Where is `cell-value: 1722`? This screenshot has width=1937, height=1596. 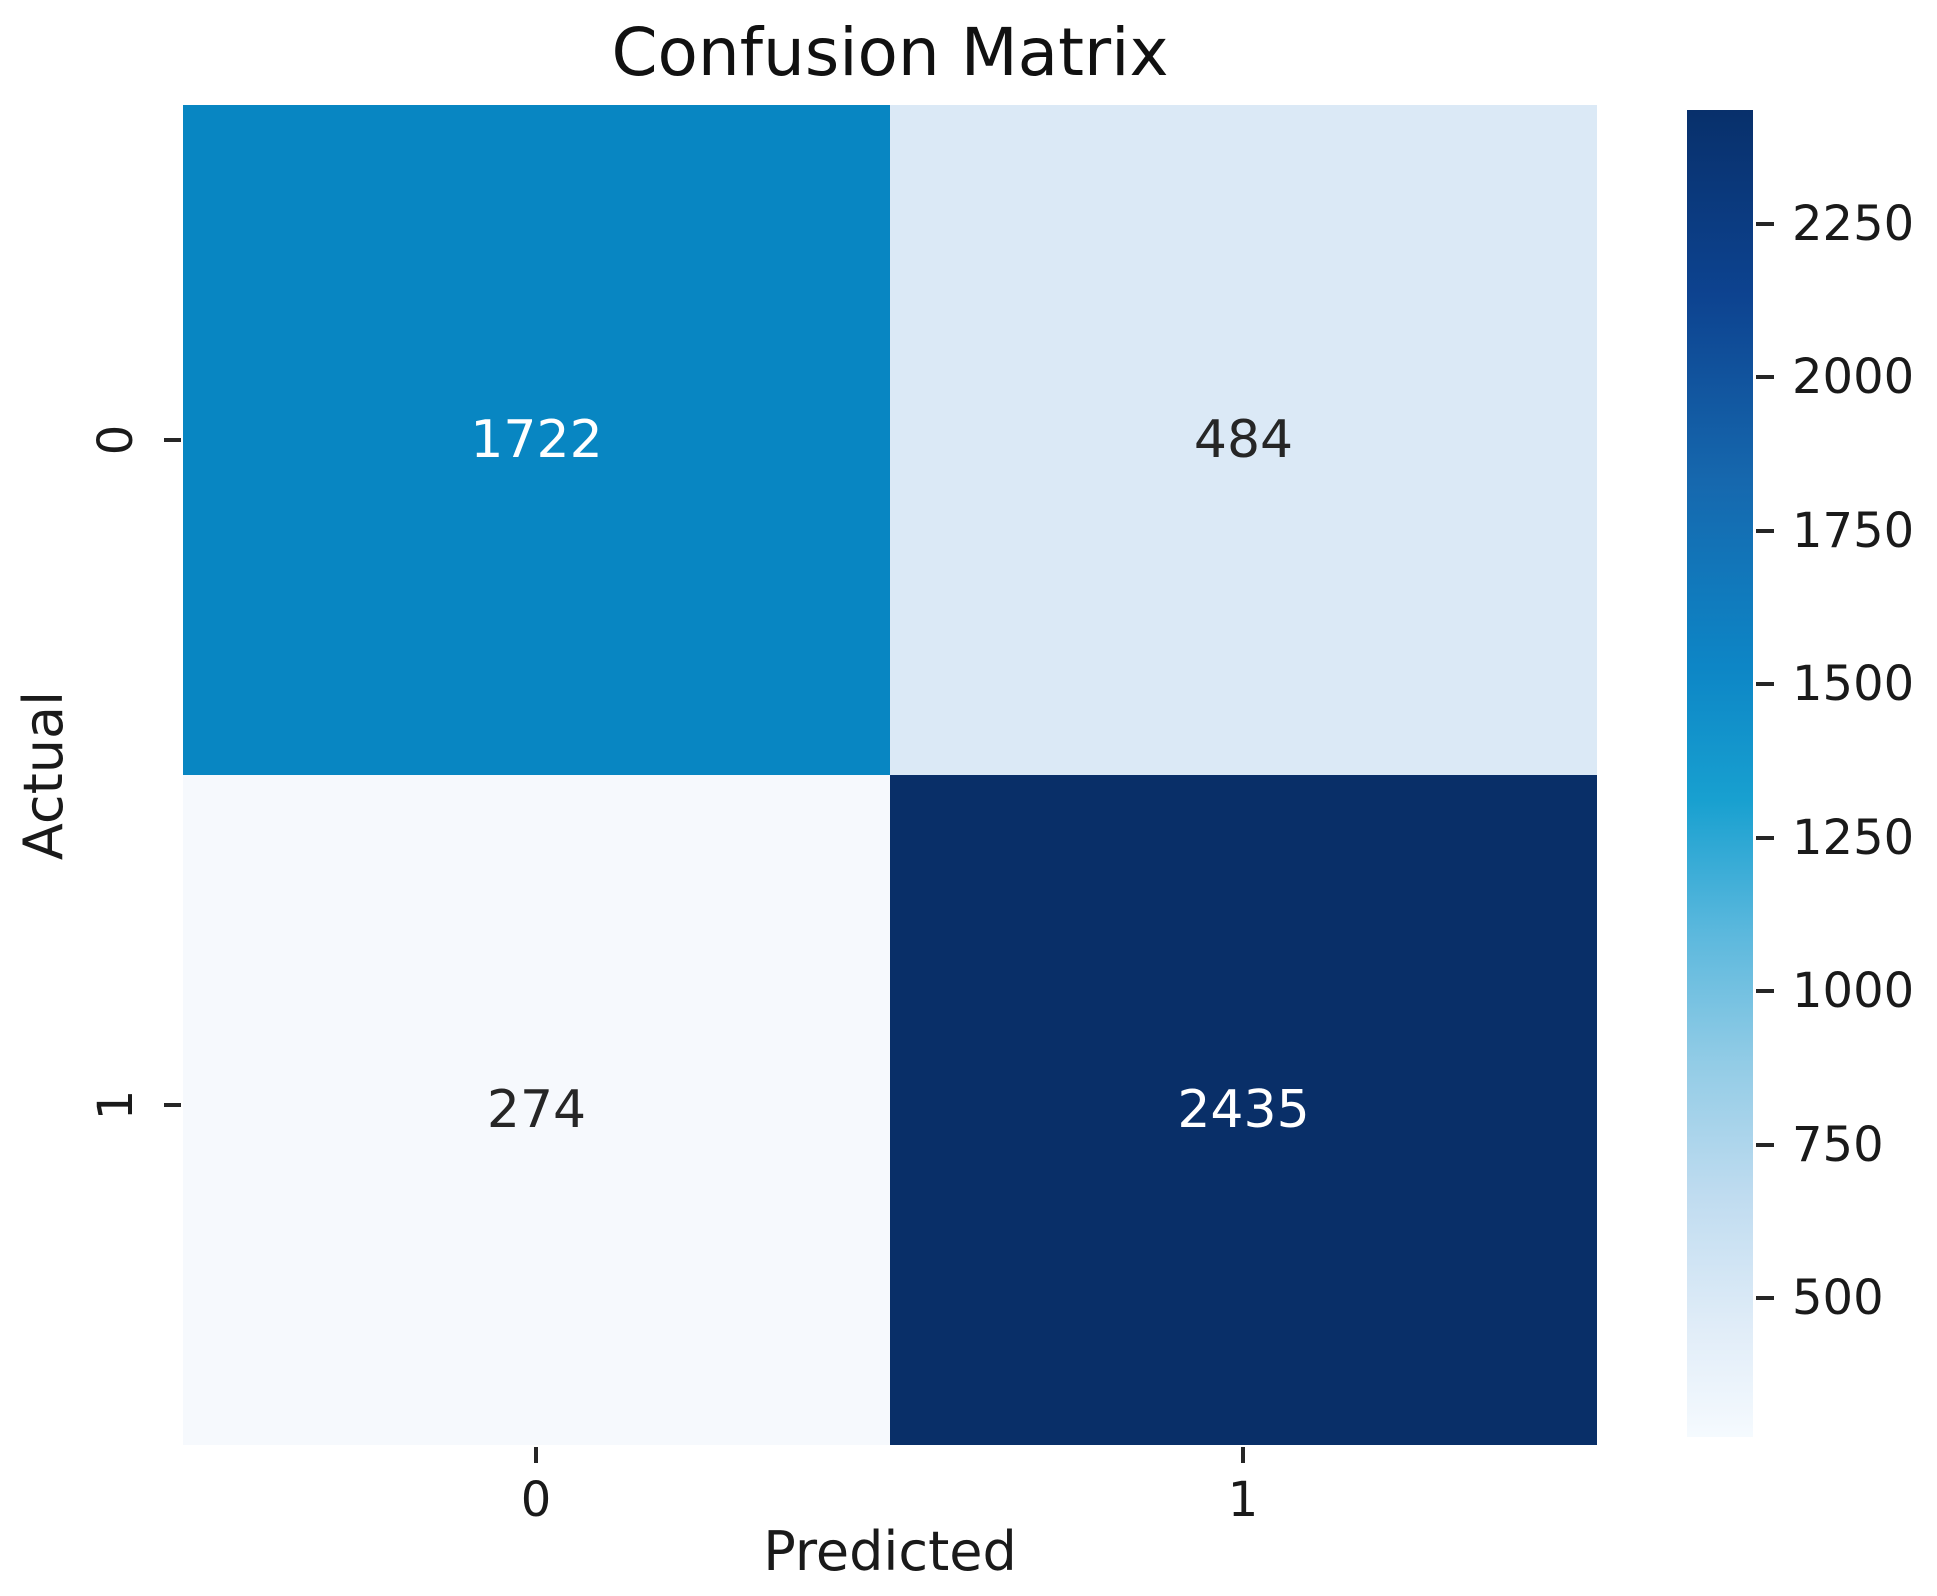 cell-value: 1722 is located at coordinates (536, 440).